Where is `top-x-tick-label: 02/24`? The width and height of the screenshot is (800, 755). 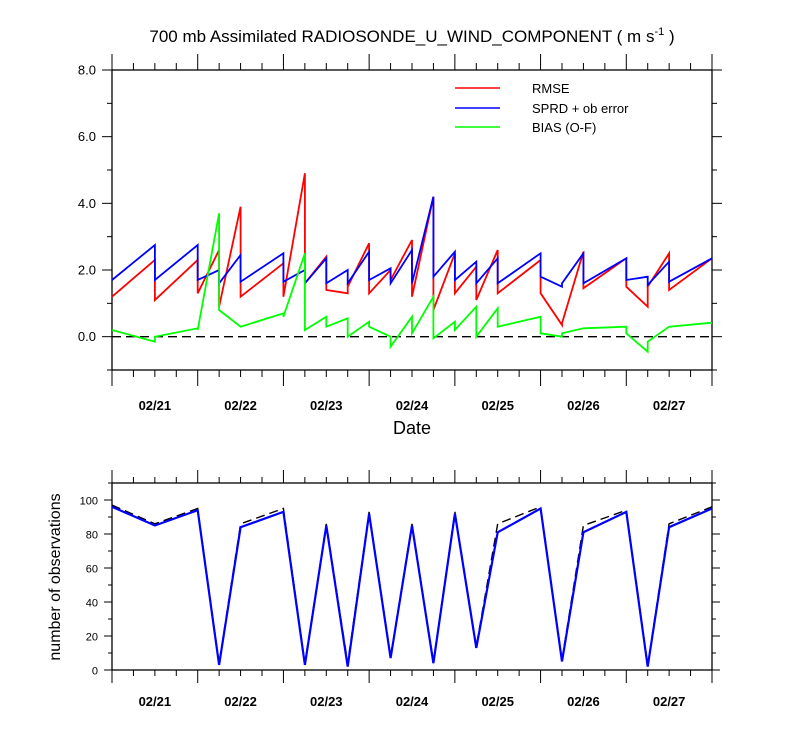 top-x-tick-label: 02/24 is located at coordinates (412, 405).